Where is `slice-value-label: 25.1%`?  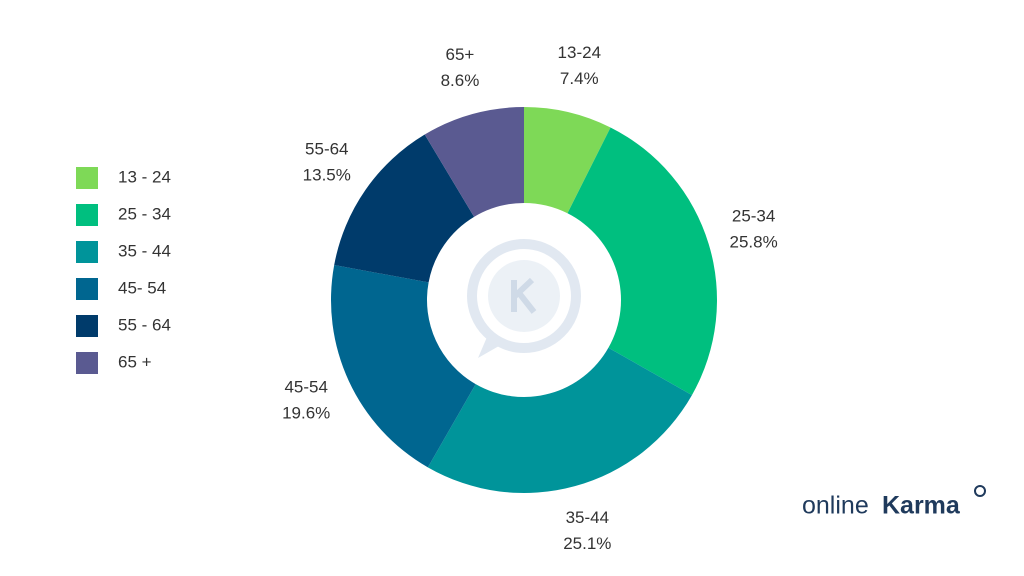 slice-value-label: 25.1% is located at coordinates (587, 543).